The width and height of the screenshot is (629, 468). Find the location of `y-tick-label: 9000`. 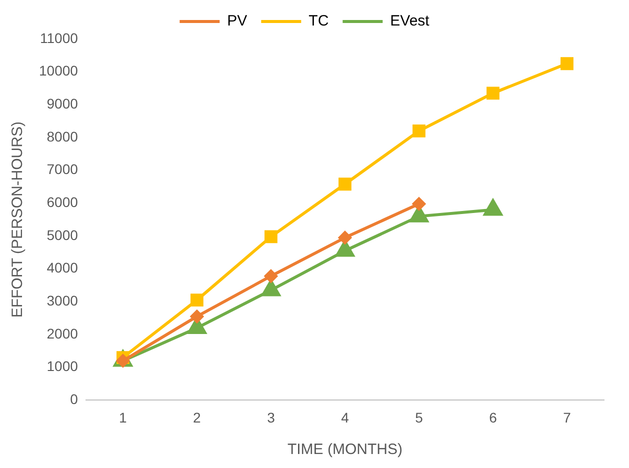

y-tick-label: 9000 is located at coordinates (62, 104).